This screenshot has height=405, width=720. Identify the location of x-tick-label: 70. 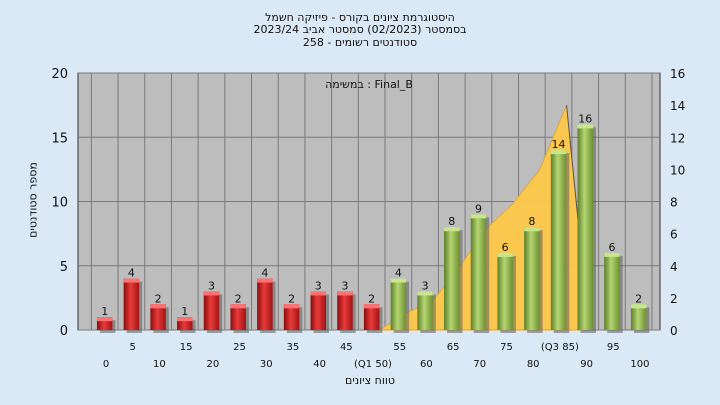
(479, 364).